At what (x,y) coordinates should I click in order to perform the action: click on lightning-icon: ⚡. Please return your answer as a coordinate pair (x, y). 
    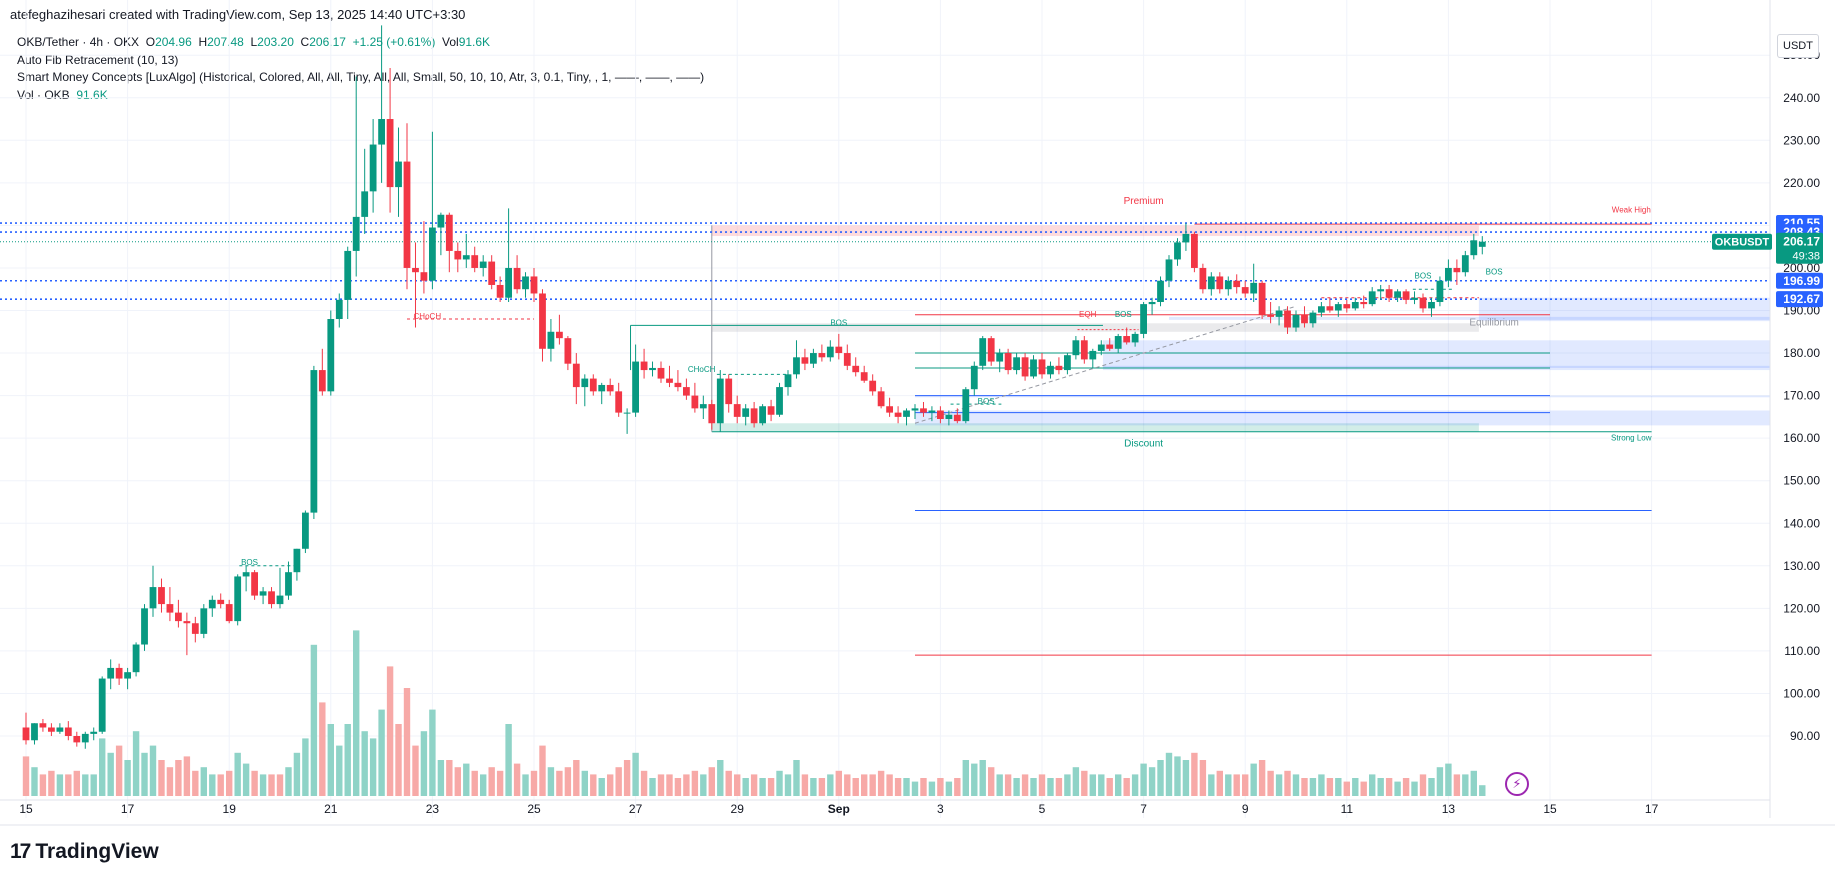
    Looking at the image, I should click on (1517, 784).